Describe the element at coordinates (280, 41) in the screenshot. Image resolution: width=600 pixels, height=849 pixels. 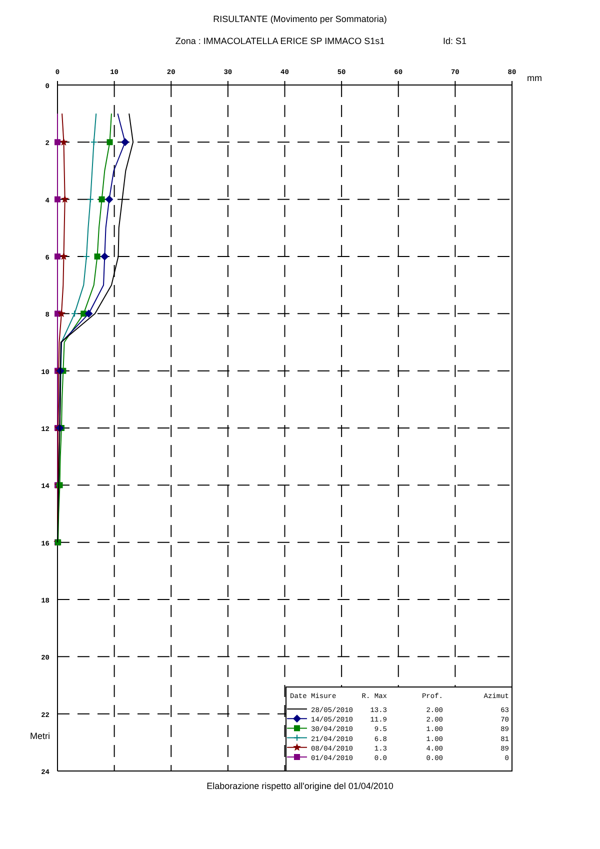
I see `chart-subtitle: Zona : IMMACOLATELLA ERICE SP IMMACO S1s1` at that location.